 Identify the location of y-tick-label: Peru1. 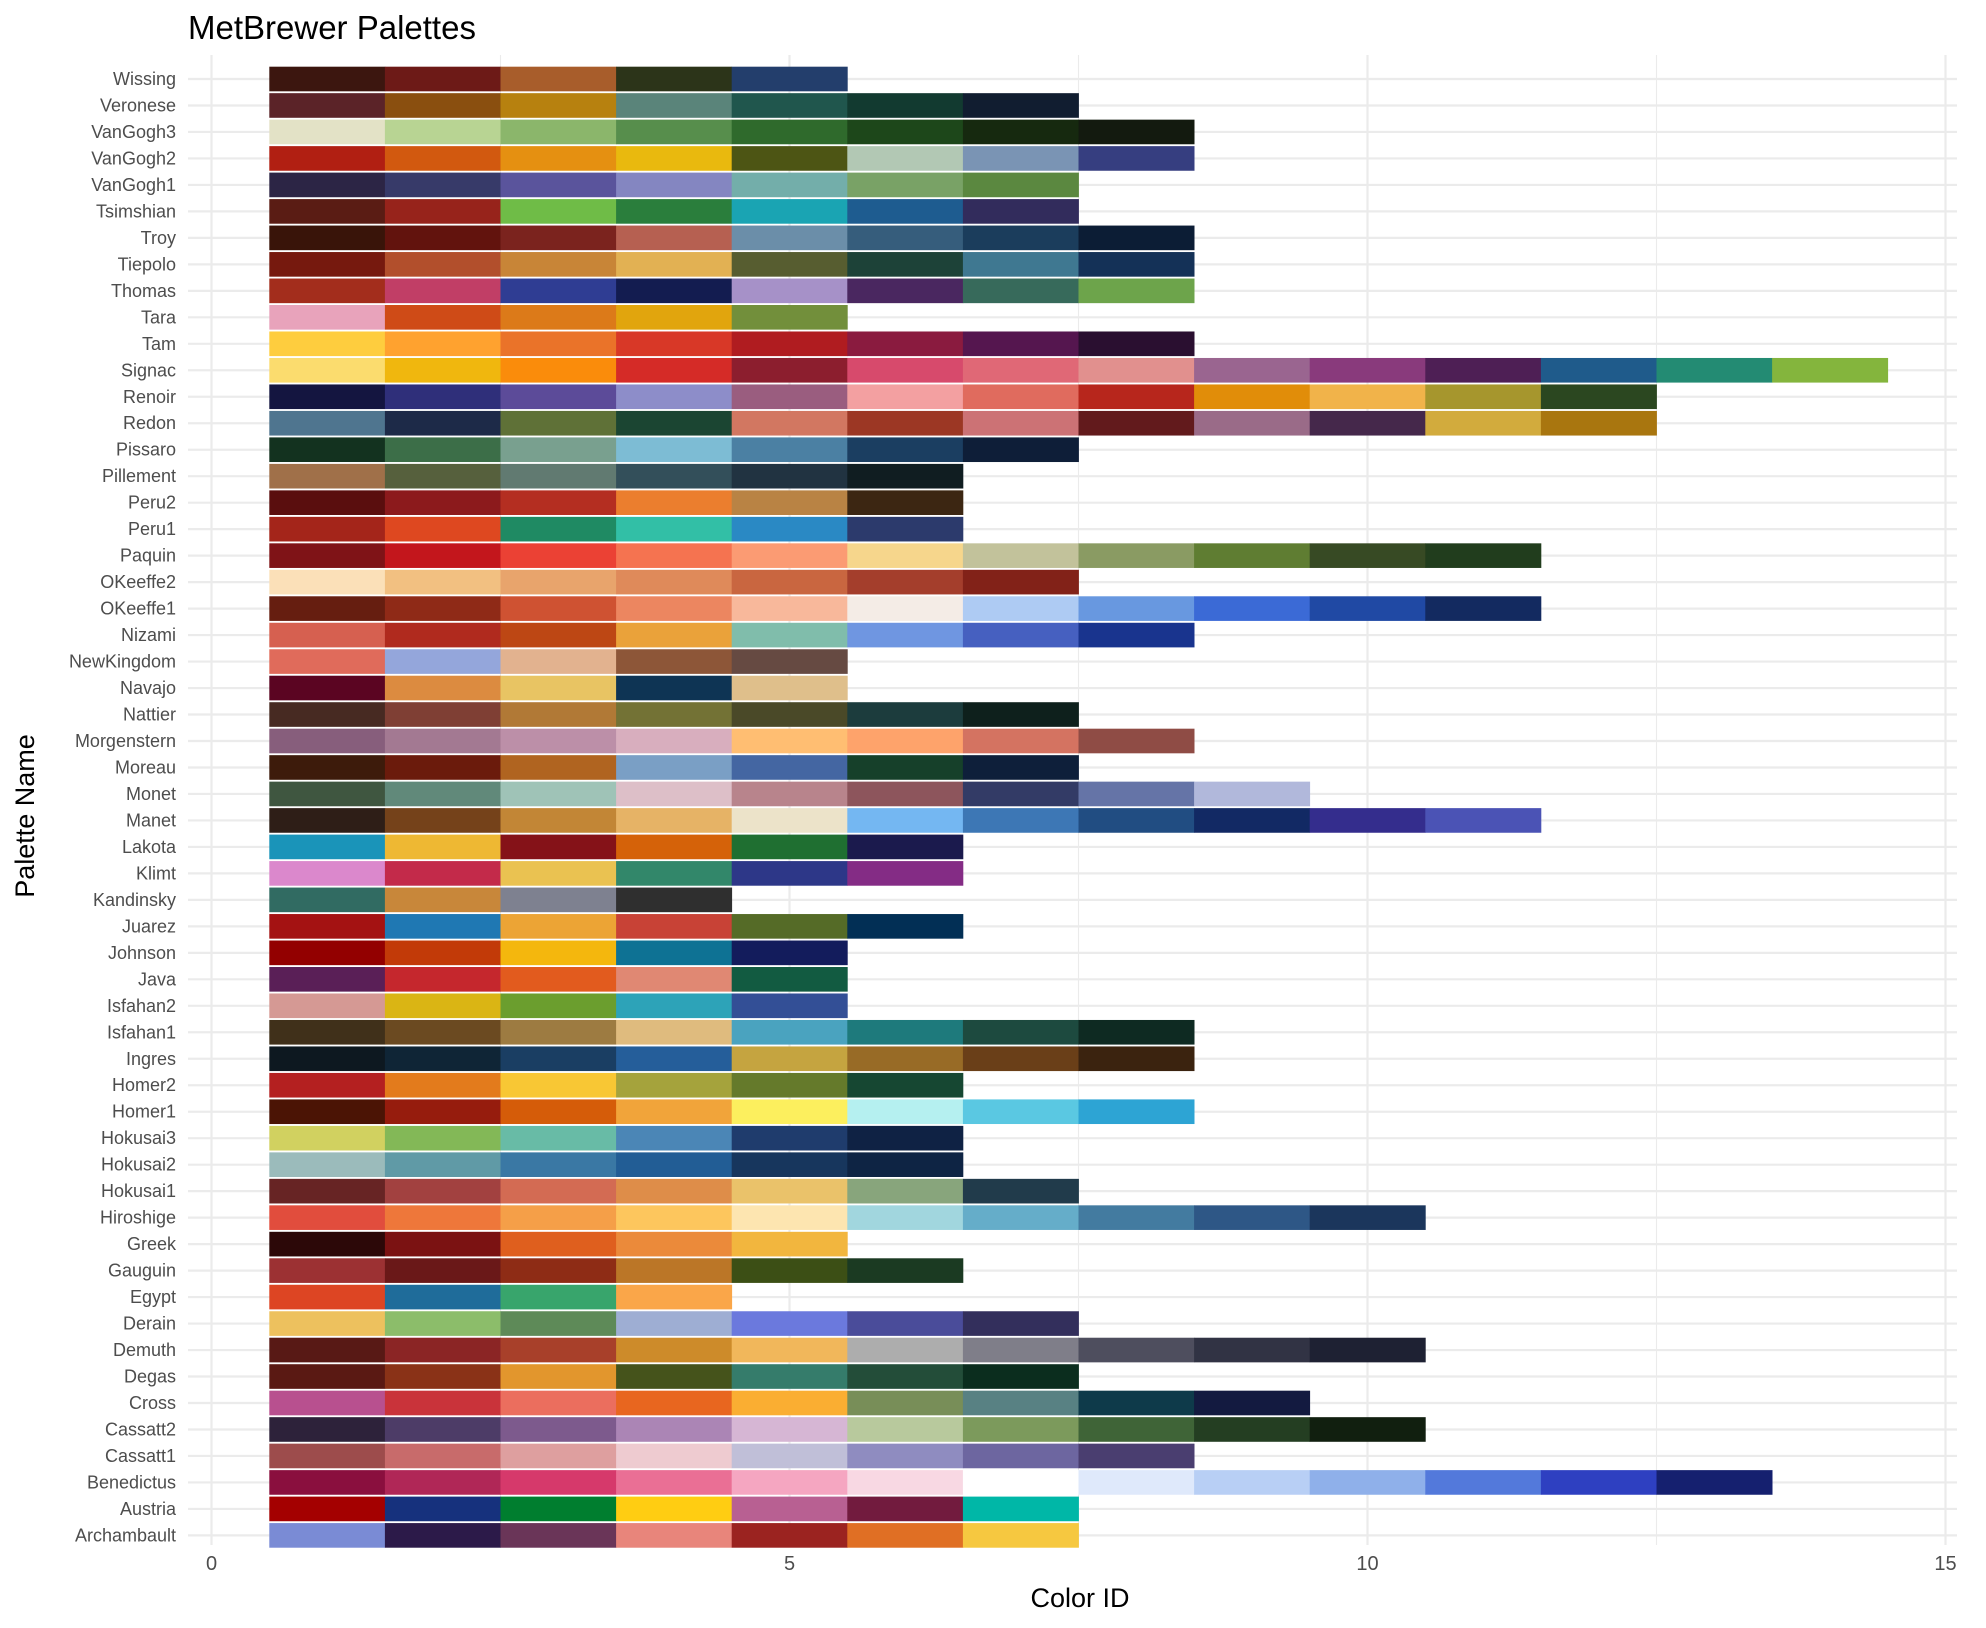
(152, 529).